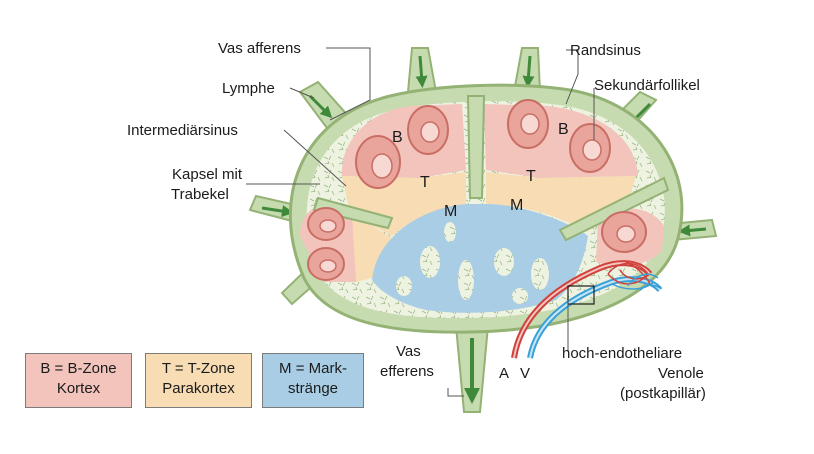 The width and height of the screenshot is (814, 454). Describe the element at coordinates (472, 263) in the screenshot. I see `medulla-sinus-spots` at that location.